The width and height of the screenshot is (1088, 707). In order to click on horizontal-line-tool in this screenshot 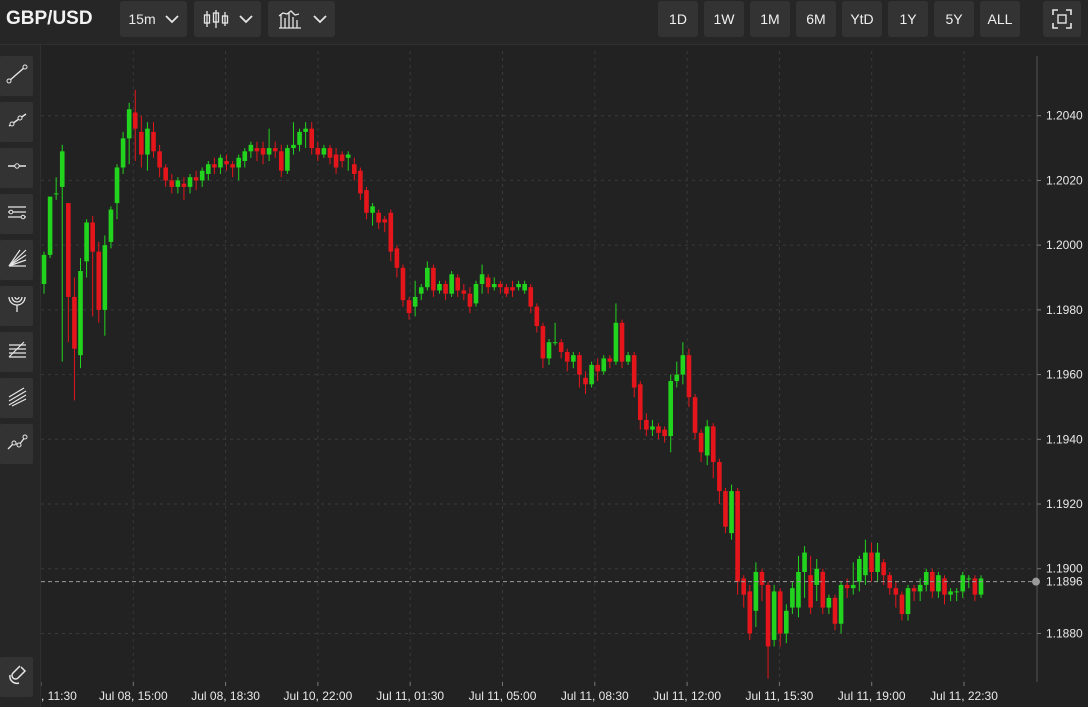, I will do `click(16, 168)`.